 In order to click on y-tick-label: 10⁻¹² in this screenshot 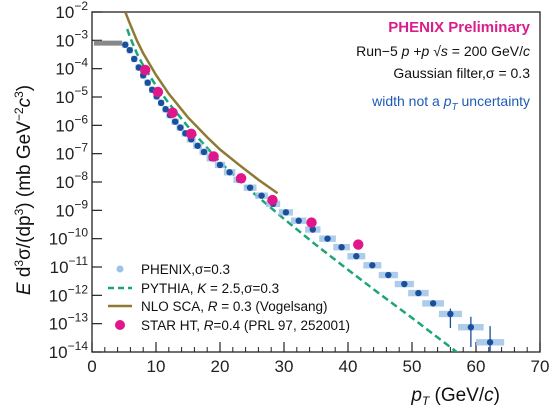, I will do `click(69, 293)`.